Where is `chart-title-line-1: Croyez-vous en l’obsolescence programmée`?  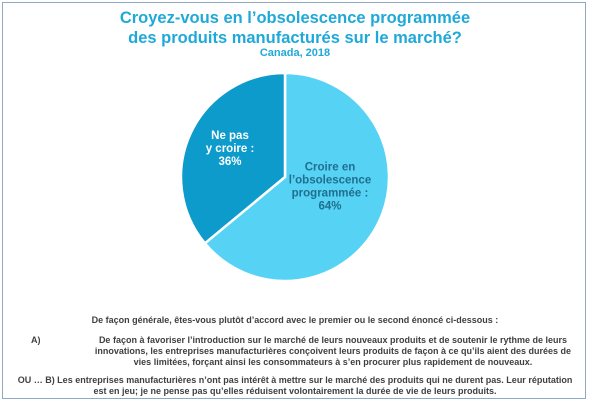 chart-title-line-1: Croyez-vous en l’obsolescence programmée is located at coordinates (295, 18).